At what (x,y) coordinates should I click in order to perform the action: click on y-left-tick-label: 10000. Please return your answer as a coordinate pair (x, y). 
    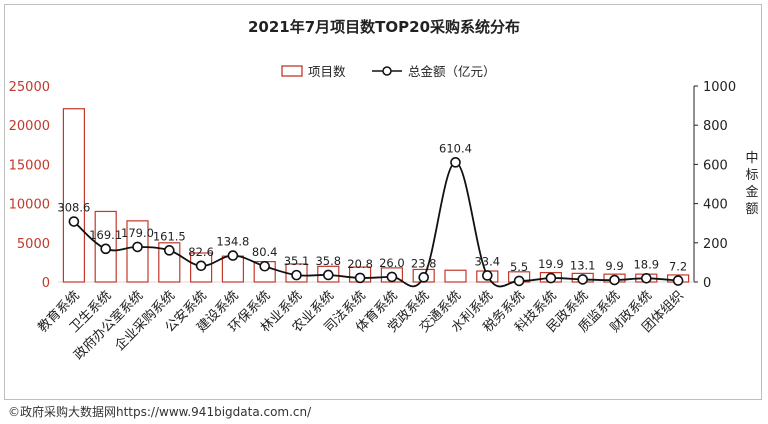
    Looking at the image, I should click on (29, 205).